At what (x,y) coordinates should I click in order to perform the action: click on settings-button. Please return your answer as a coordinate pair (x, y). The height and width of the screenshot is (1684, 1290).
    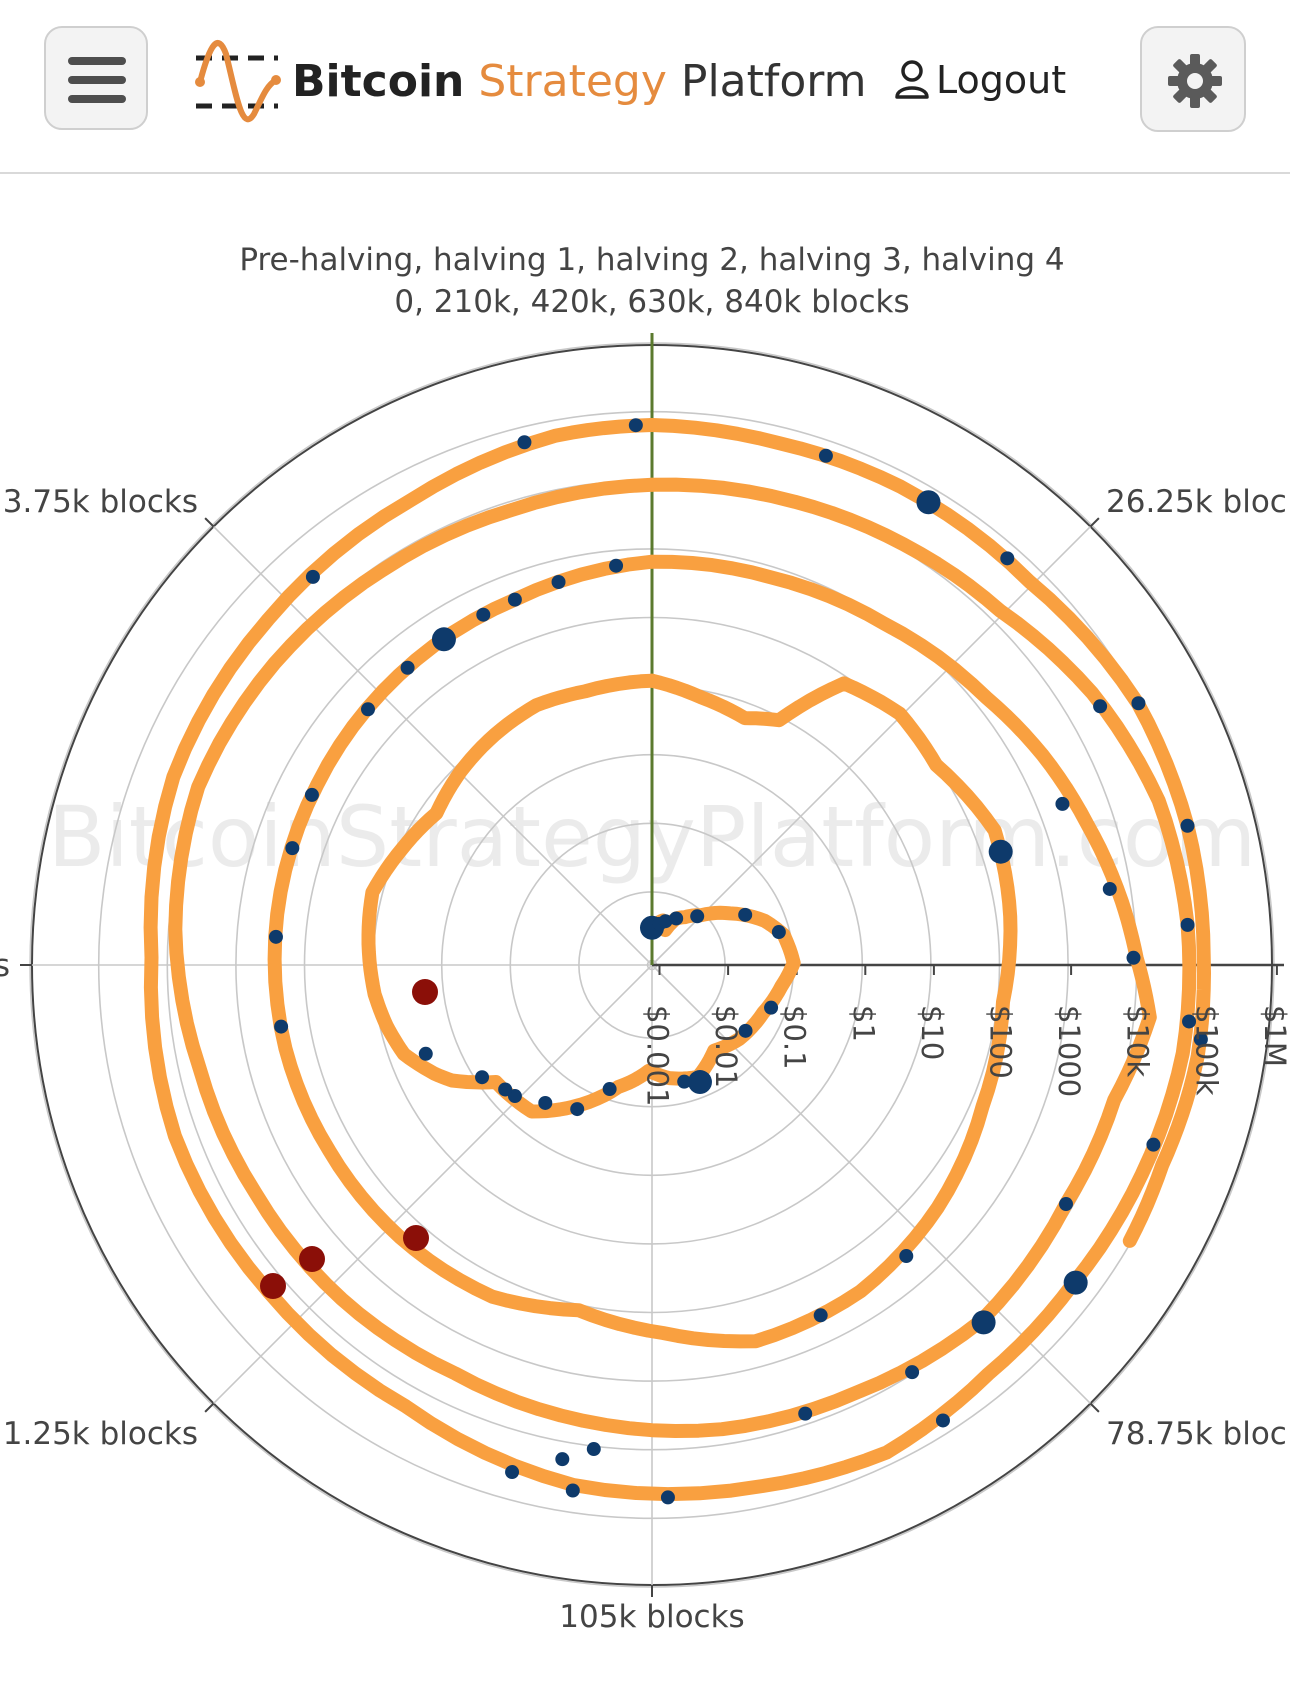
    Looking at the image, I should click on (1193, 79).